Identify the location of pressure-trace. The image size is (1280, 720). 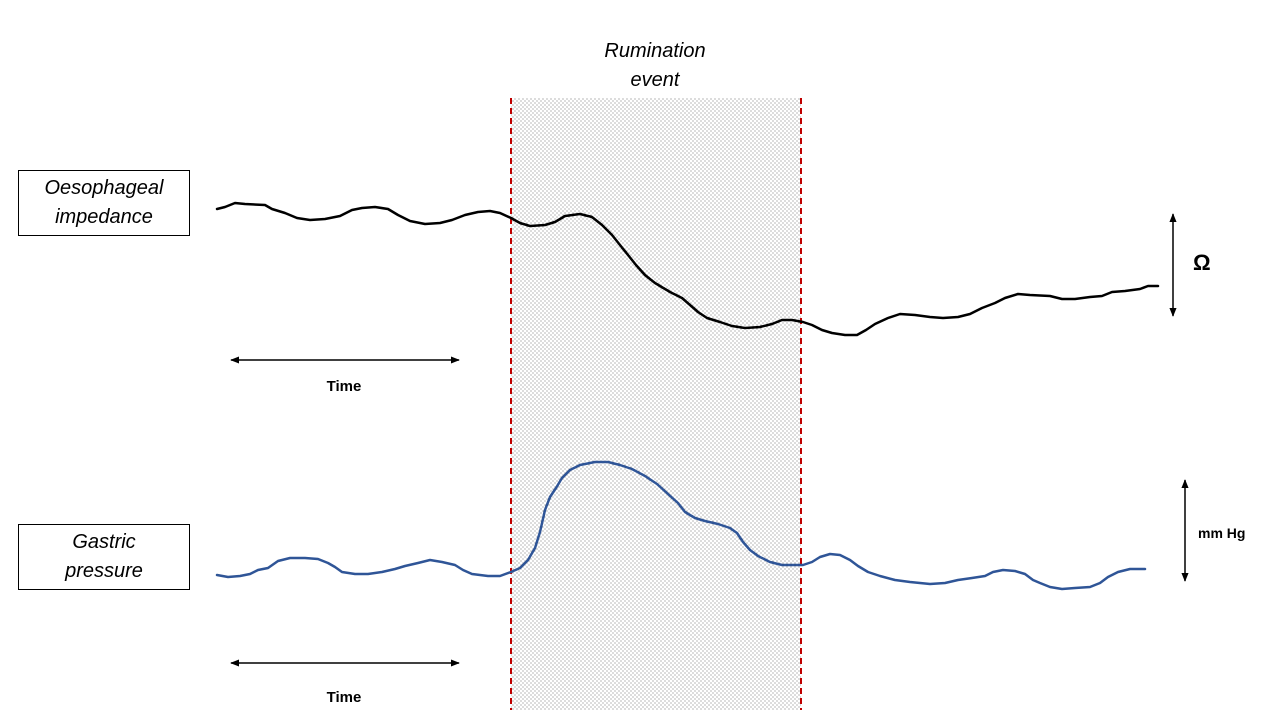
(681, 525).